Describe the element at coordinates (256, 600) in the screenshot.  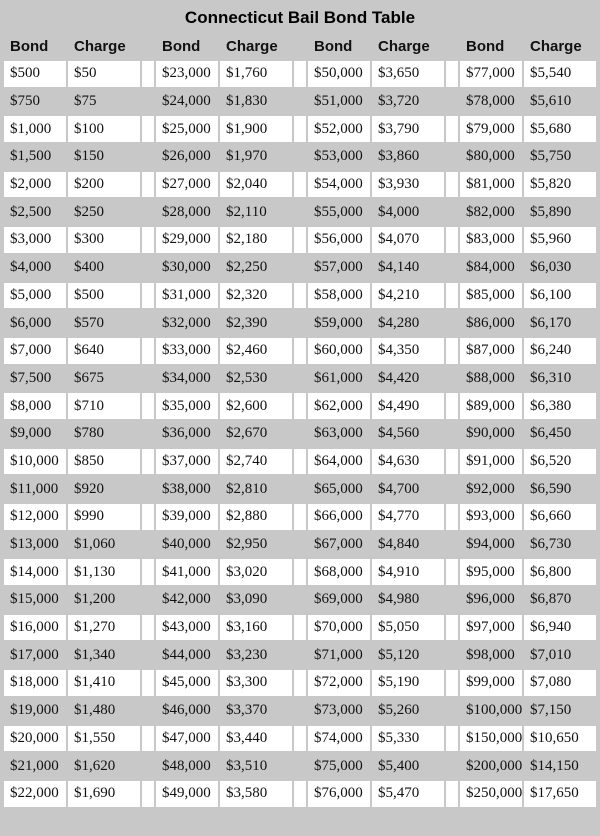
I see `charge-cell: $3,090` at that location.